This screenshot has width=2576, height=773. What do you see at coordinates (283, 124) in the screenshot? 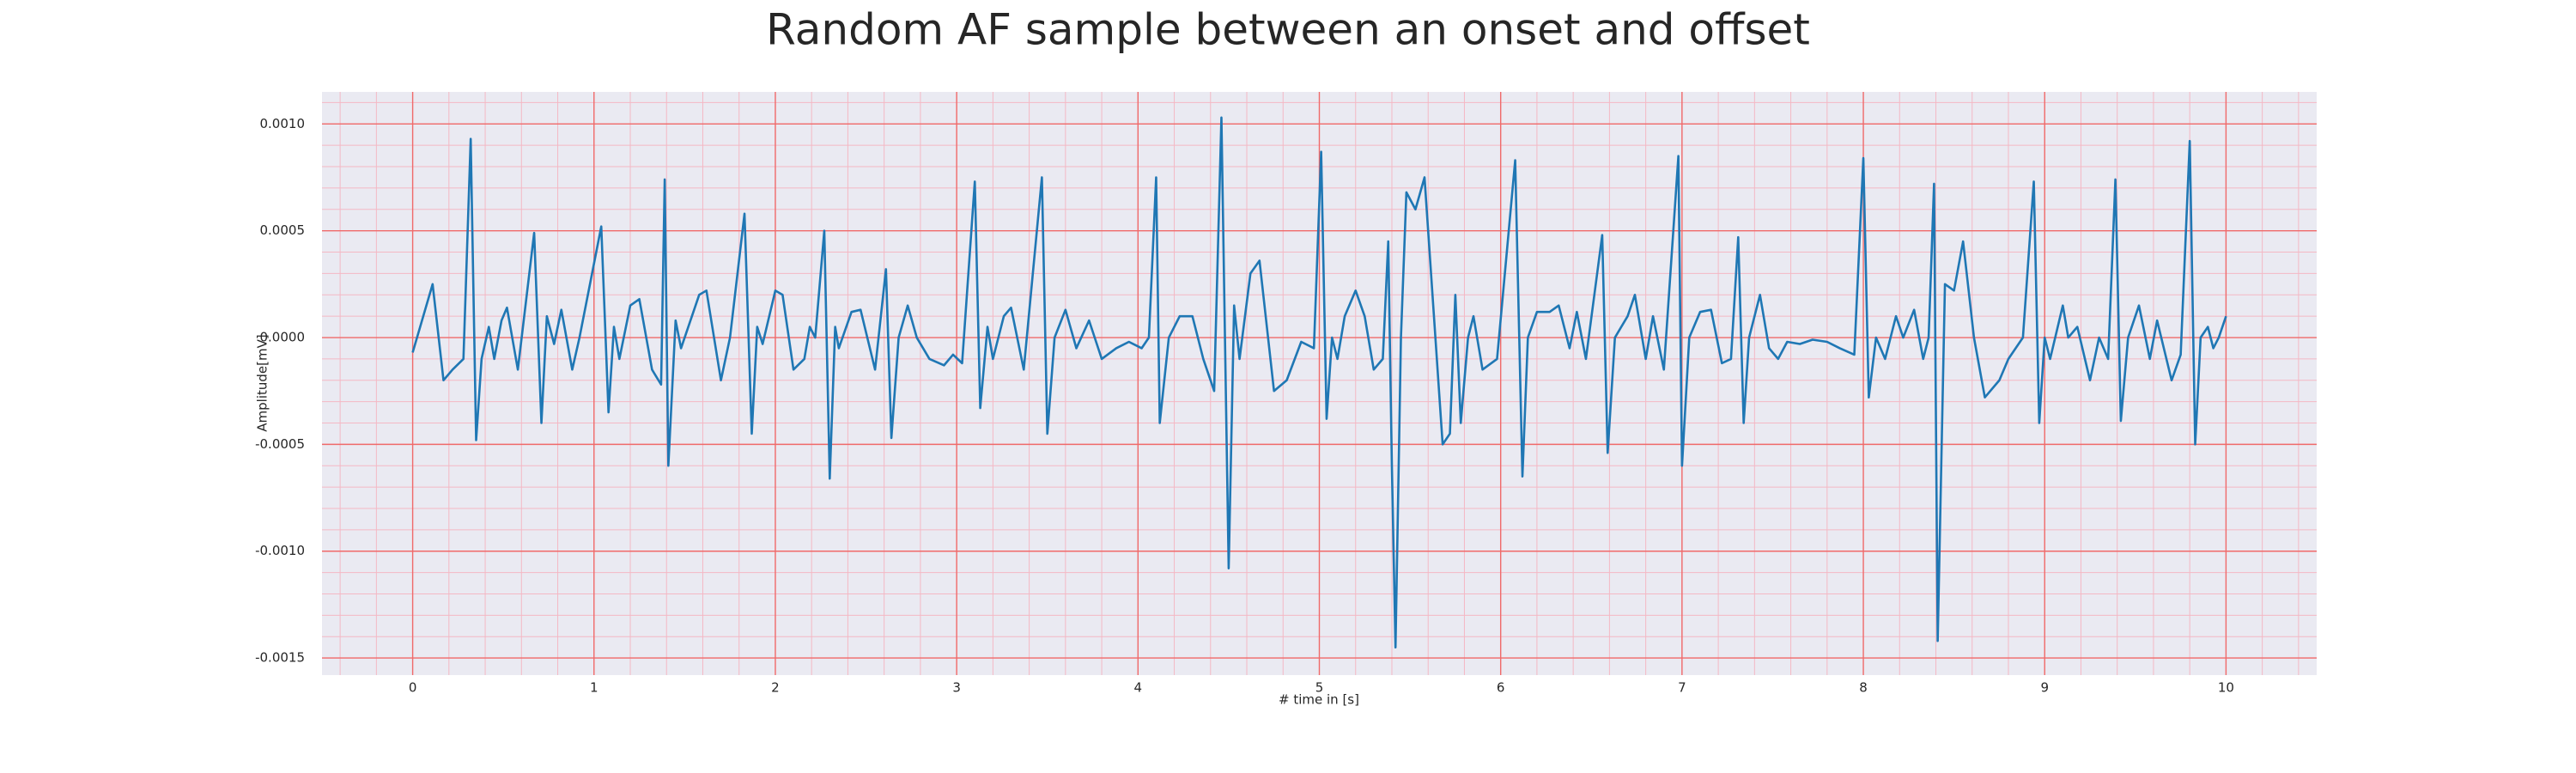
I see `y-tick-label: 0.0010` at bounding box center [283, 124].